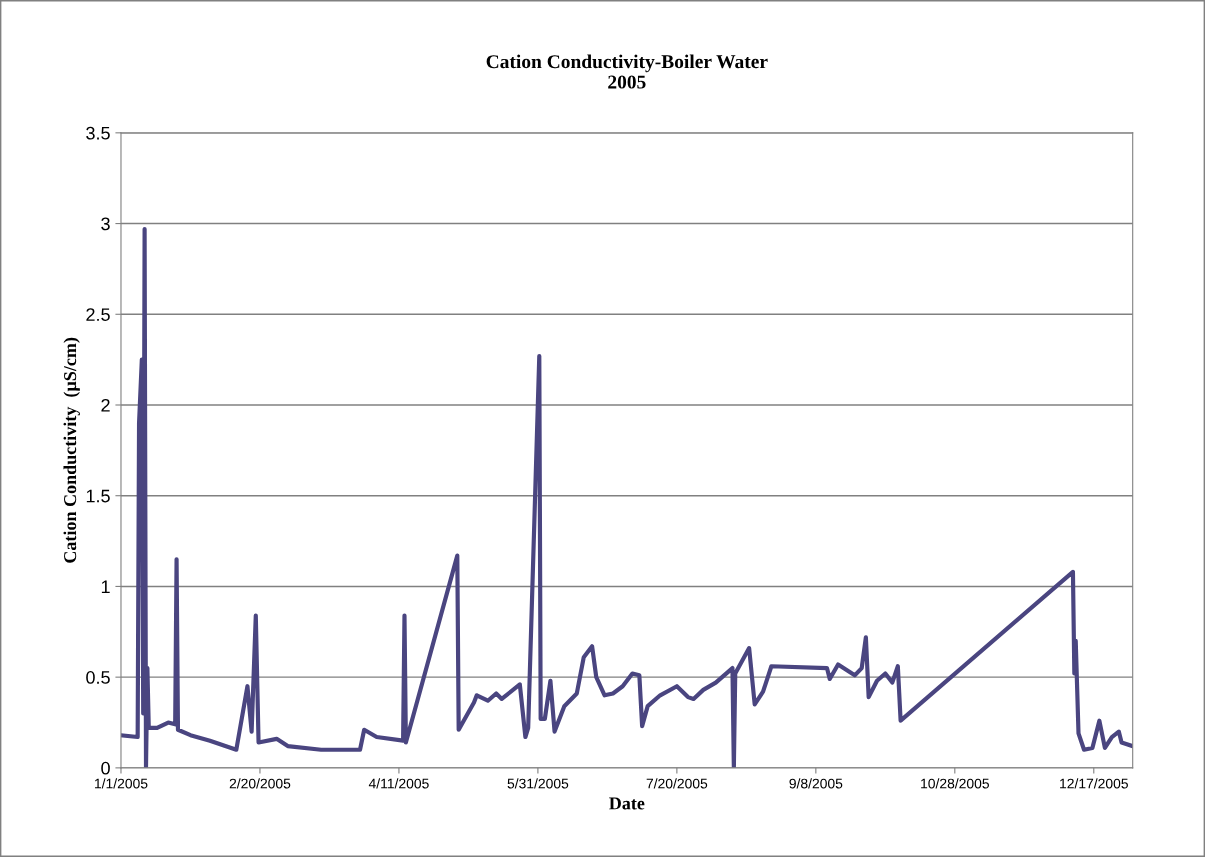 The width and height of the screenshot is (1205, 857). I want to click on x-axis-title: Date, so click(627, 803).